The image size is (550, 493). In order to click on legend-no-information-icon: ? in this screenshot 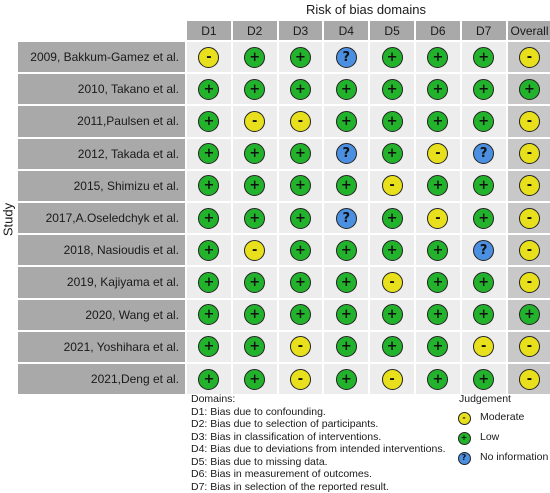, I will do `click(464, 458)`.